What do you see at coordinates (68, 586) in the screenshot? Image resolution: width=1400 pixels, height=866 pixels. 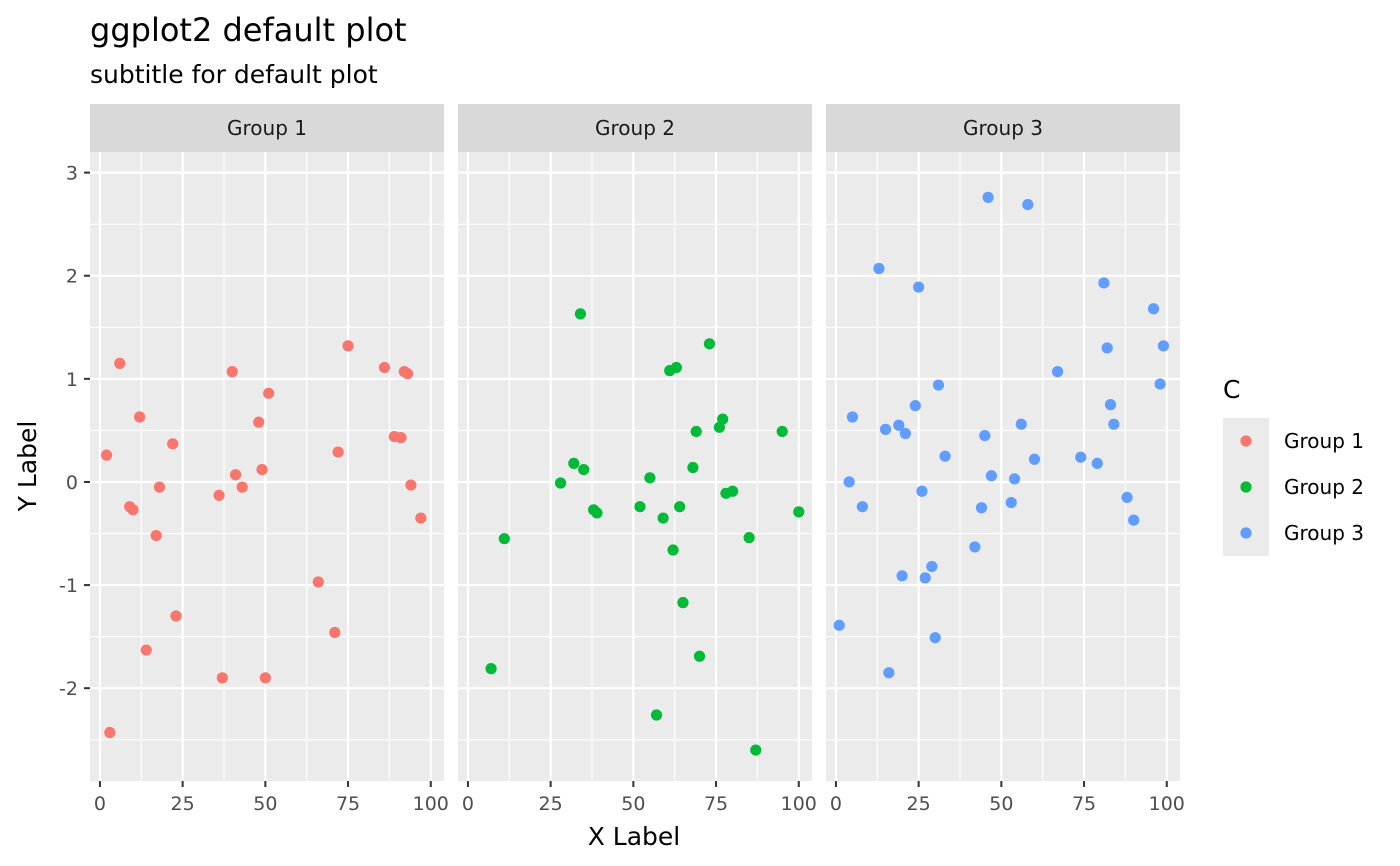 I see `y-tick-label: -1` at bounding box center [68, 586].